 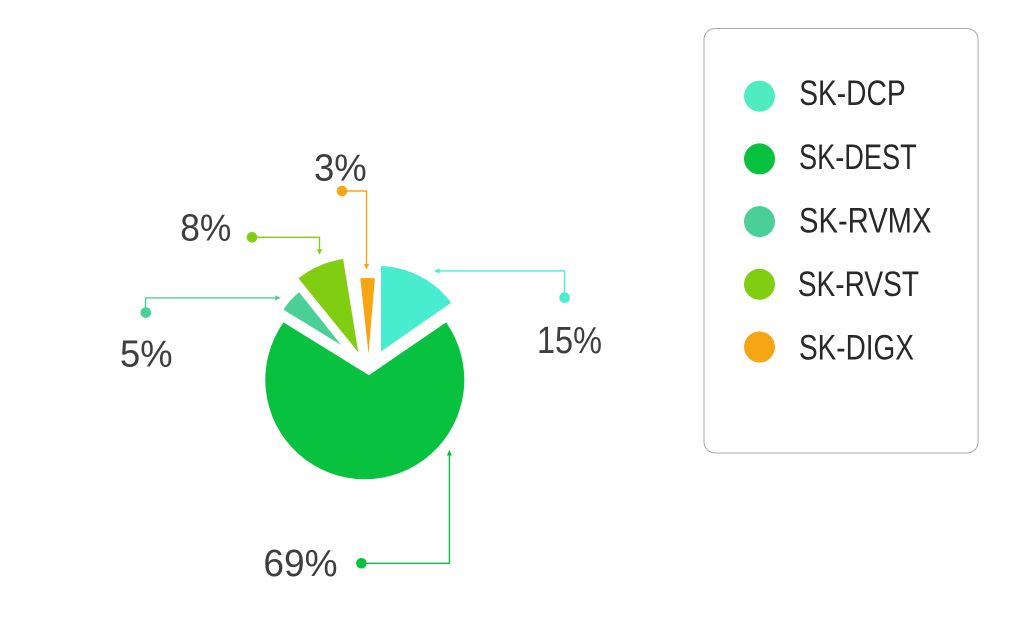 What do you see at coordinates (858, 284) in the screenshot?
I see `svg-text: SK-RVST` at bounding box center [858, 284].